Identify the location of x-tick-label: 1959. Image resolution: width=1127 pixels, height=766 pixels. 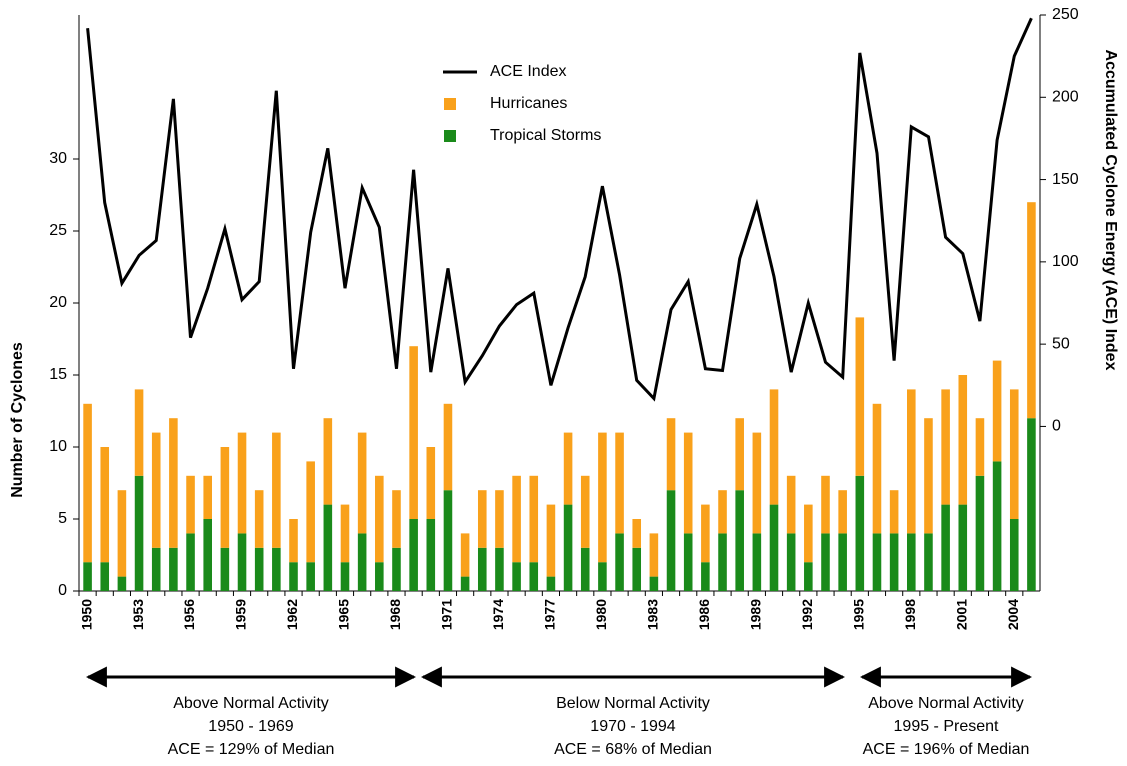
(241, 614).